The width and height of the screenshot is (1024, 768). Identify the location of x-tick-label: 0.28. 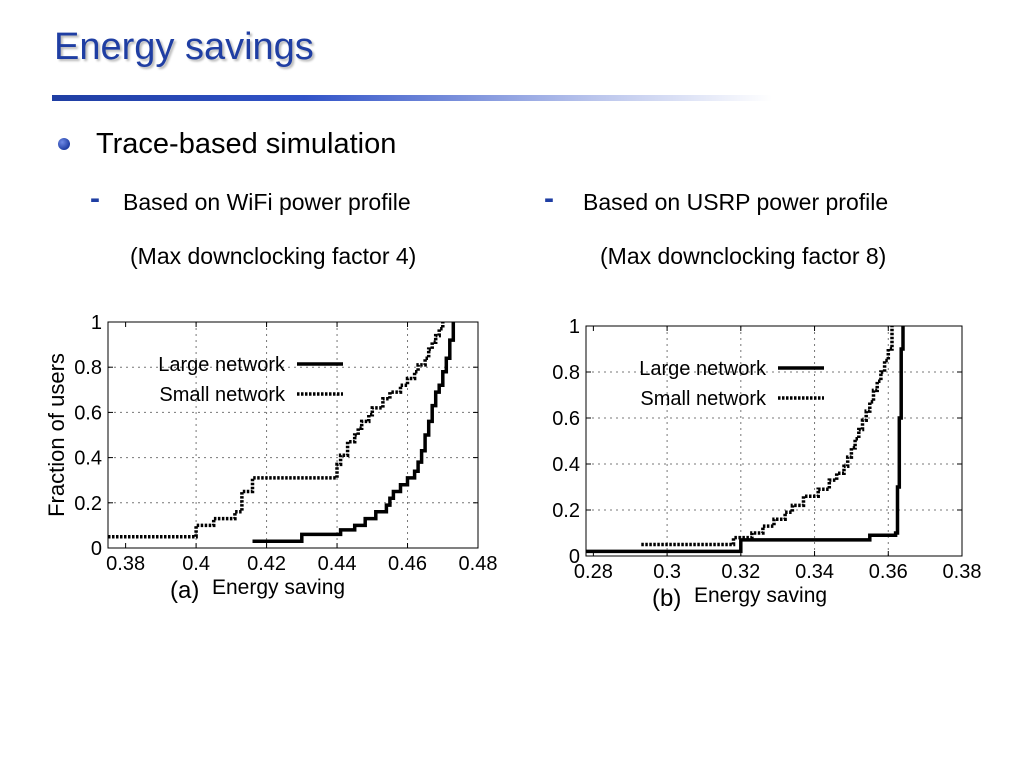
(593, 572).